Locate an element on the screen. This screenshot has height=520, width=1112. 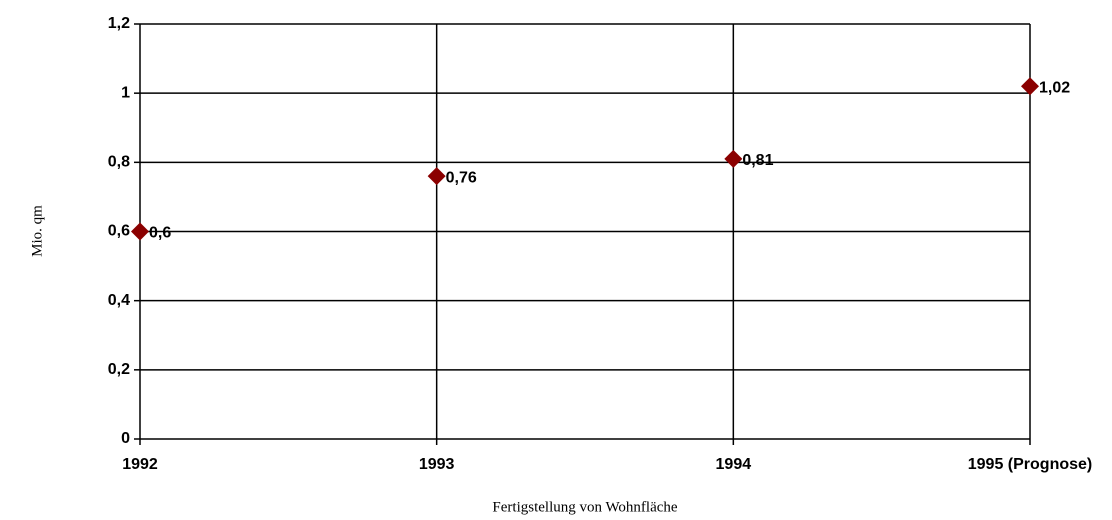
data-label: 0,81 is located at coordinates (757, 160).